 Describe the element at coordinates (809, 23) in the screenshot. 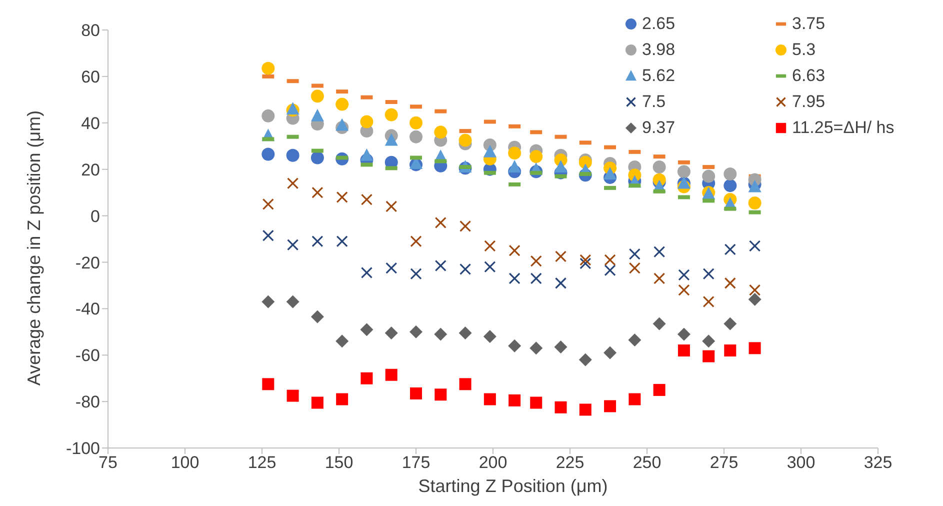

I see `legend-label: 3.75` at that location.